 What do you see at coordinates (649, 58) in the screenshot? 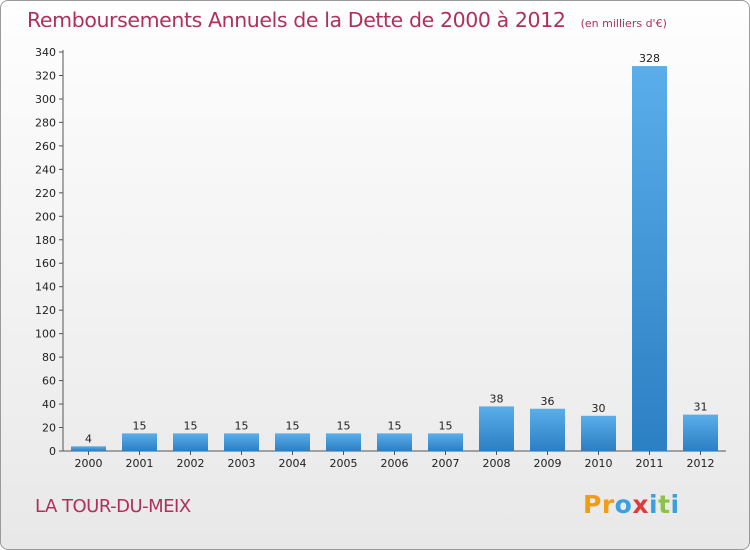
I see `data-label: 328` at bounding box center [649, 58].